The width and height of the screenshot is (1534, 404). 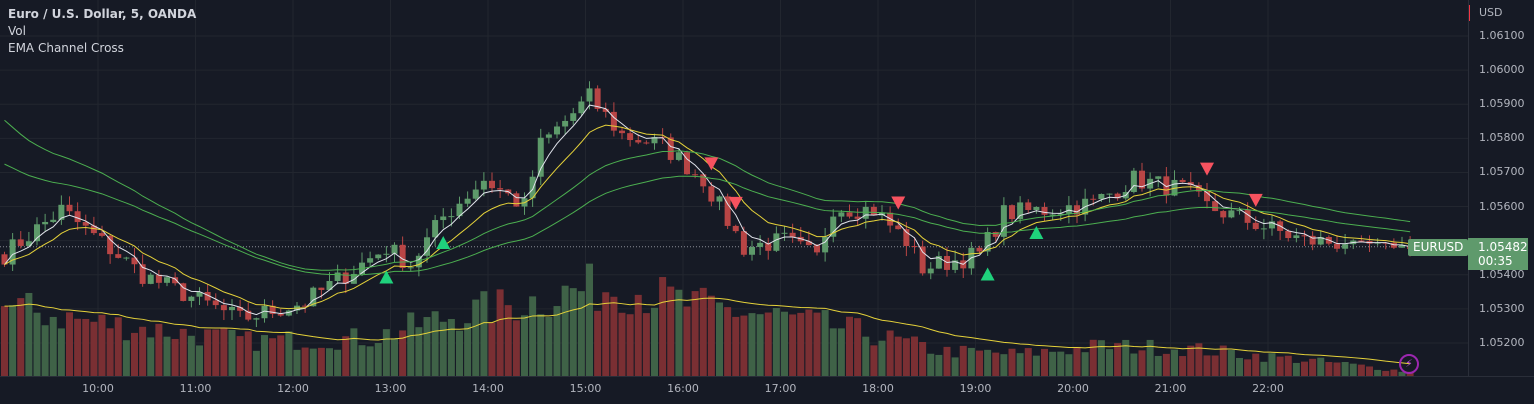 I want to click on ema-indicator-label: EMA Channel Cross, so click(x=66, y=48).